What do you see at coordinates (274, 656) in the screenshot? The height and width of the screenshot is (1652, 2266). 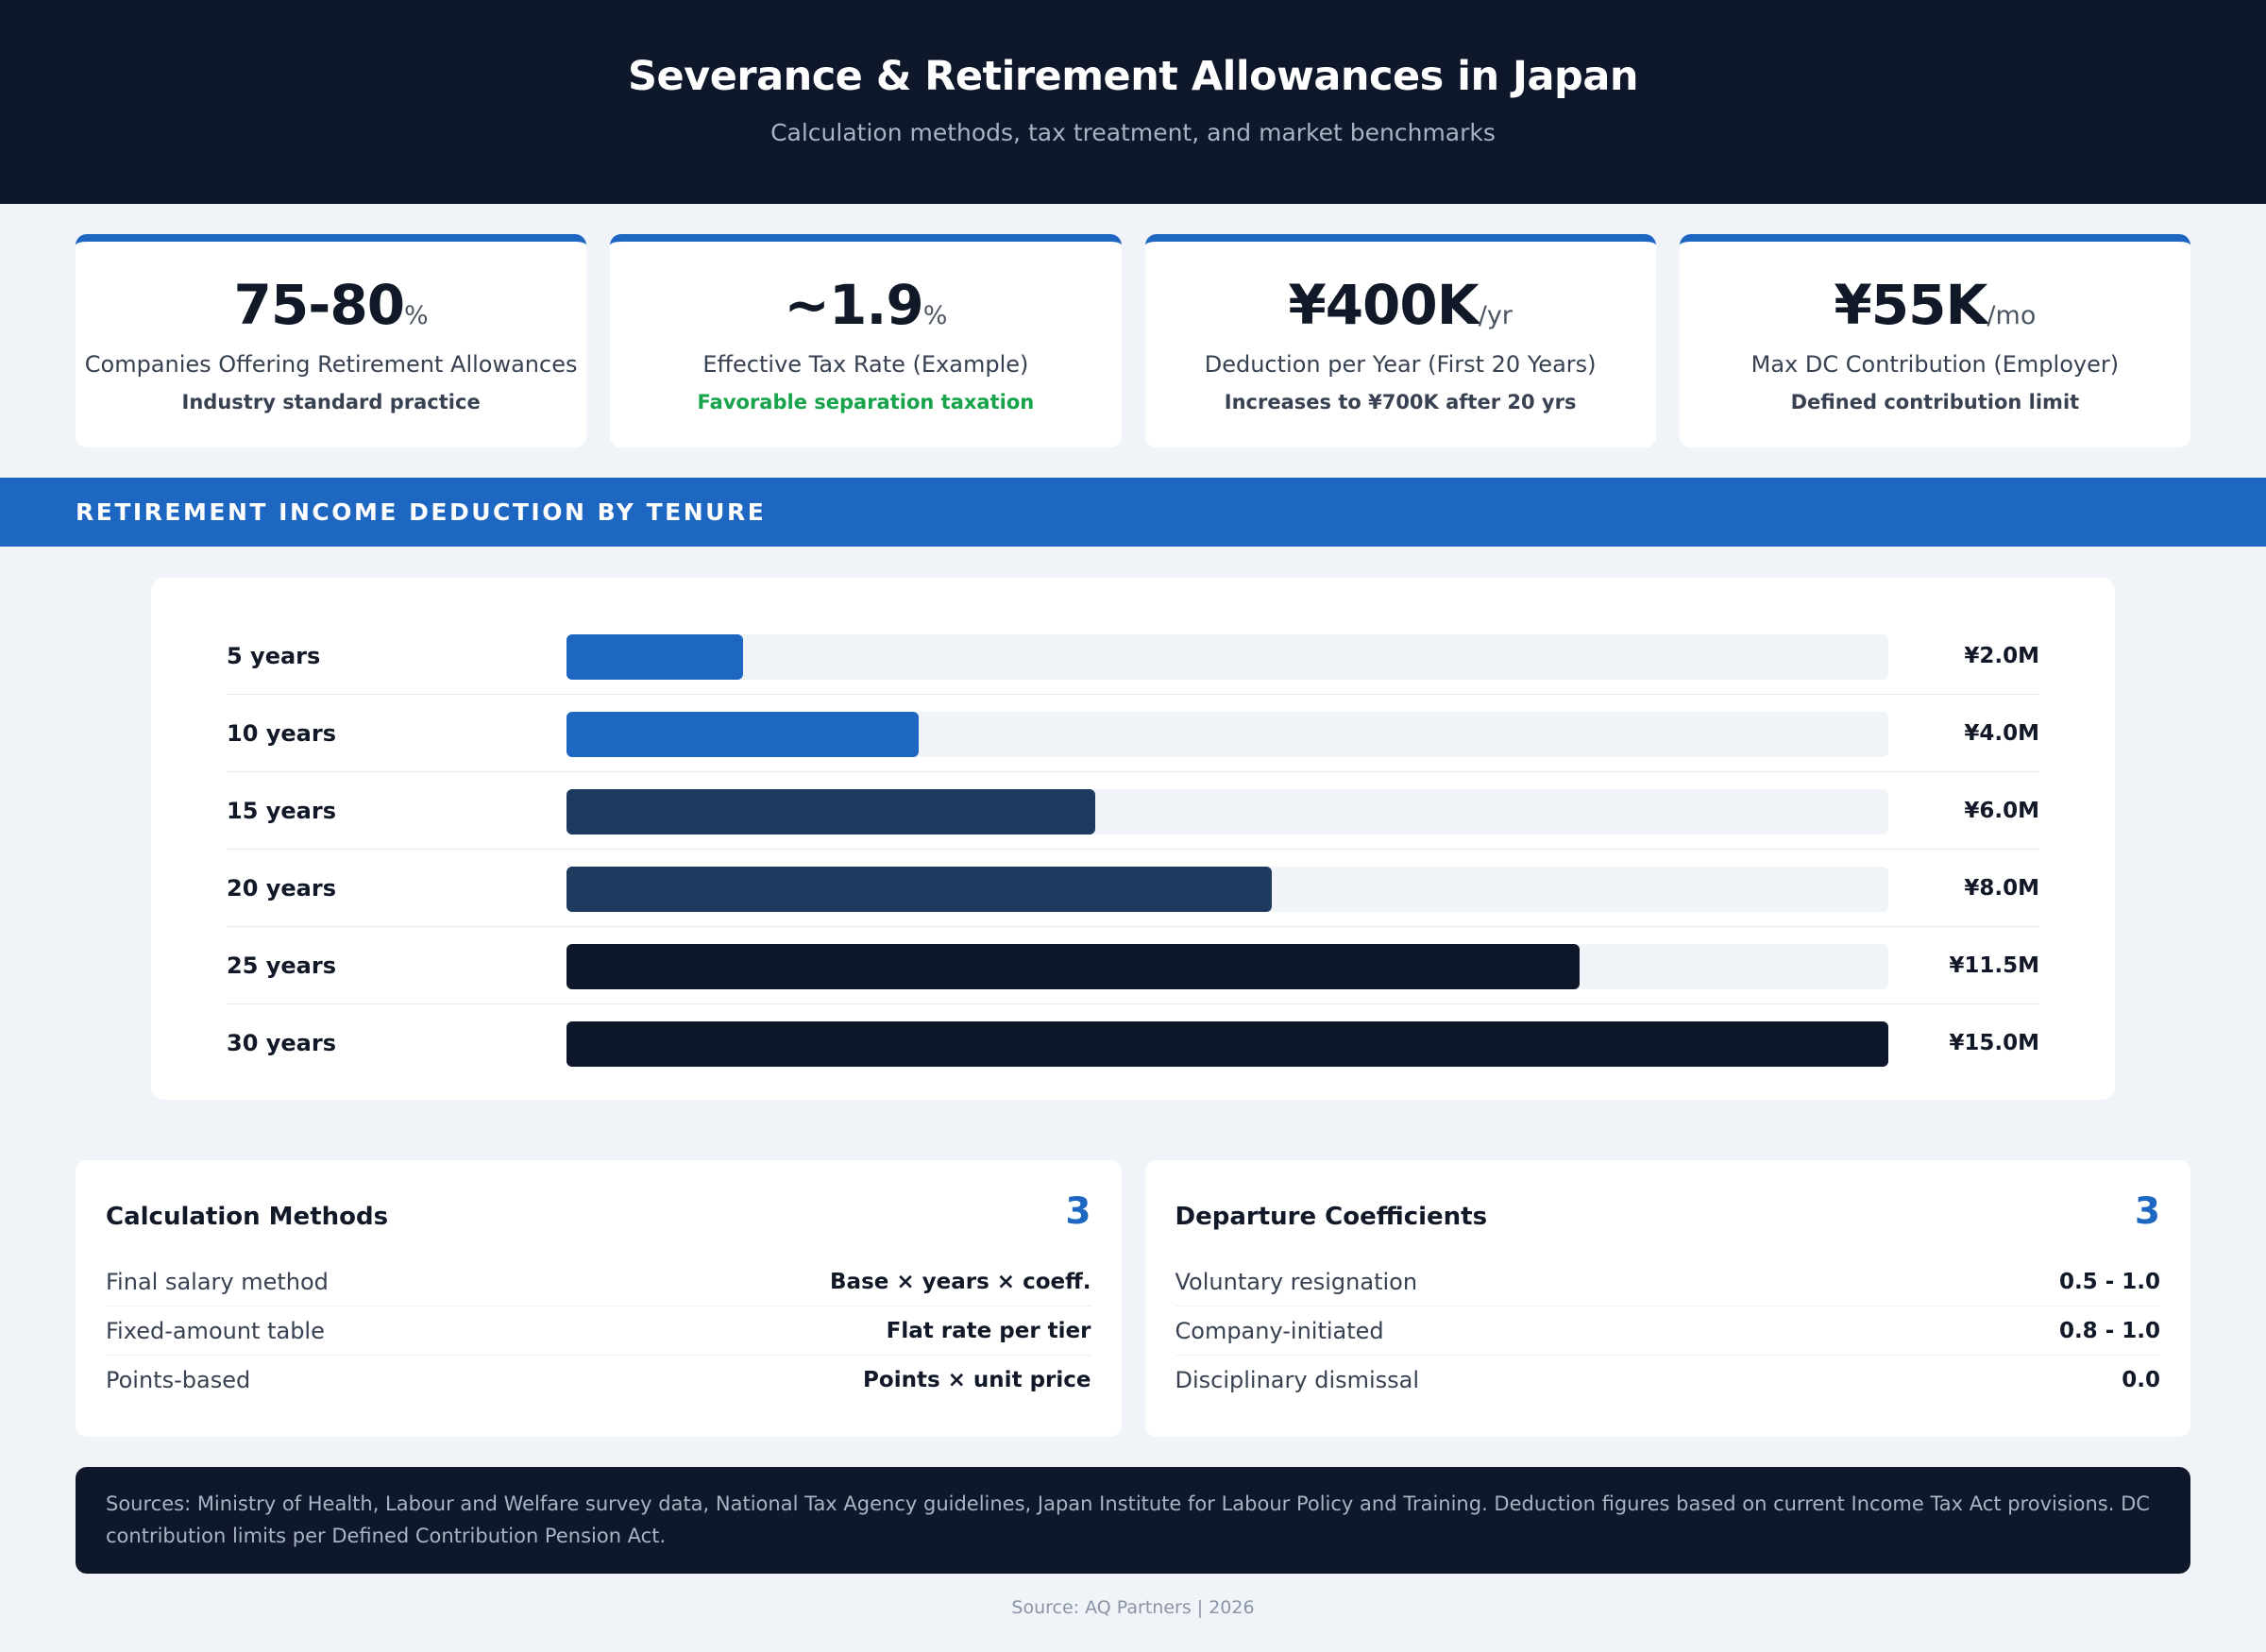 I see `category-label: 5 years` at bounding box center [274, 656].